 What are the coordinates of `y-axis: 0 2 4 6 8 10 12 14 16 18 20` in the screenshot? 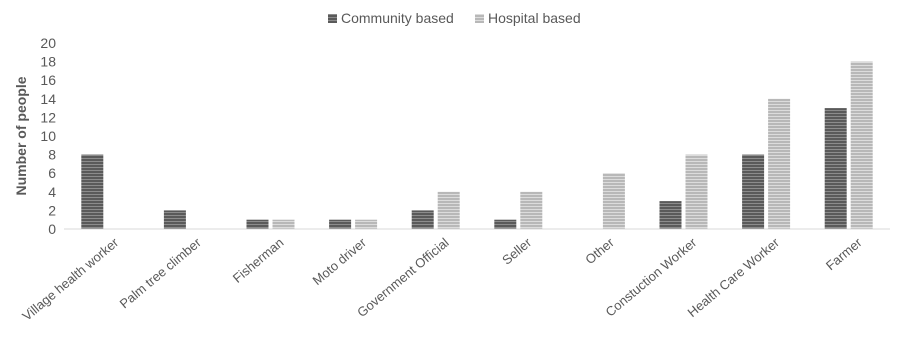 It's located at (48, 136).